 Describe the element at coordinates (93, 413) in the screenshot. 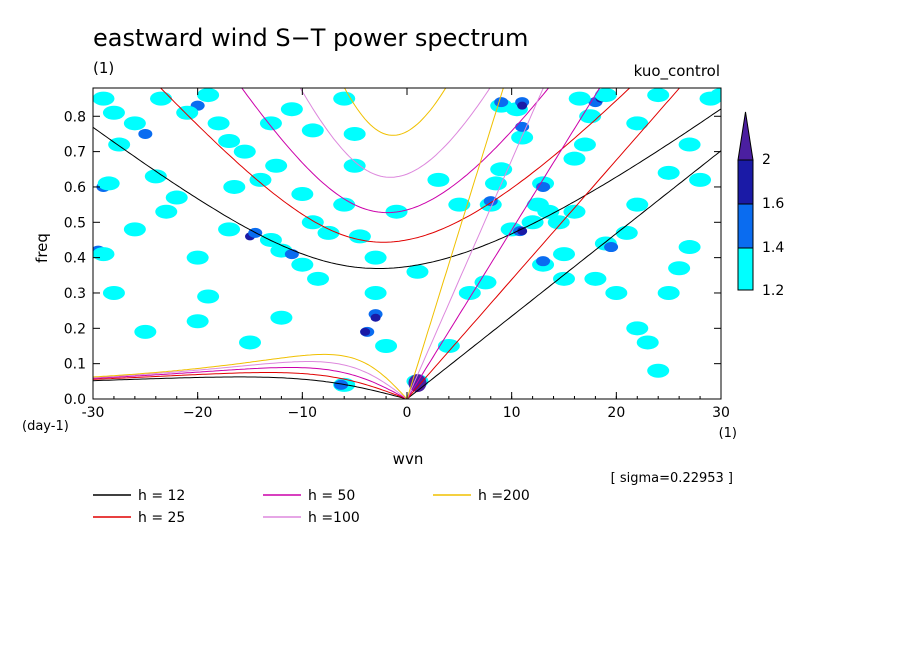

I see `x-tick-label: -30` at that location.